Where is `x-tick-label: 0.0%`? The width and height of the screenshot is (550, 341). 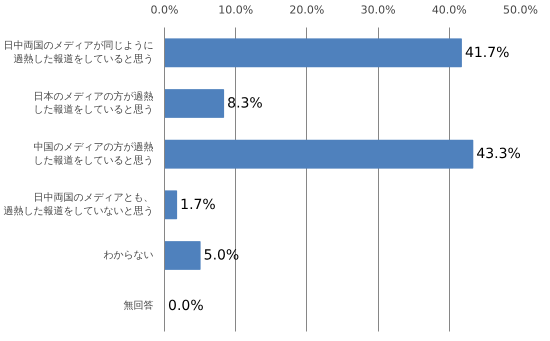
x-tick-label: 0.0% is located at coordinates (164, 10).